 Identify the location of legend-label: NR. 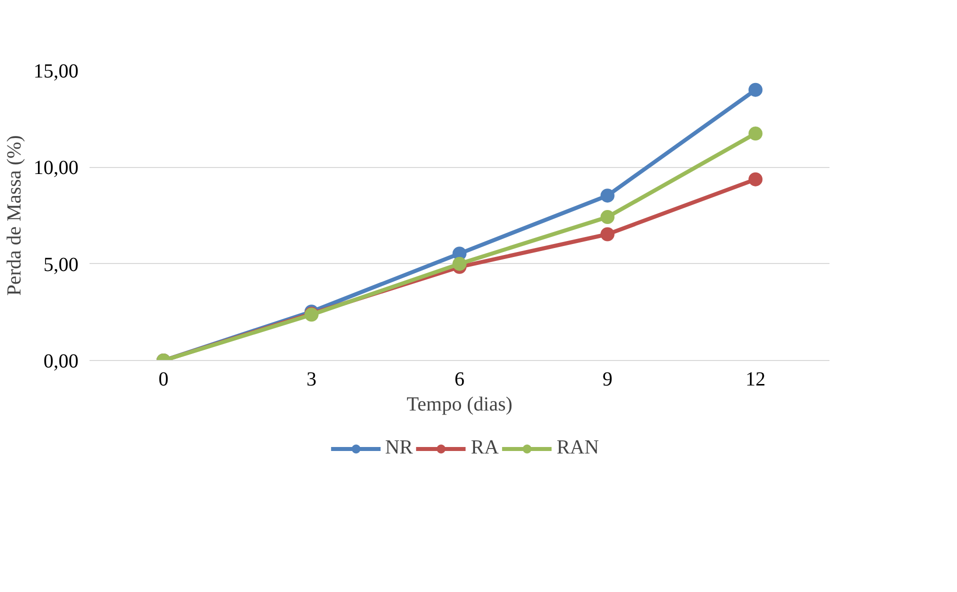
(399, 448).